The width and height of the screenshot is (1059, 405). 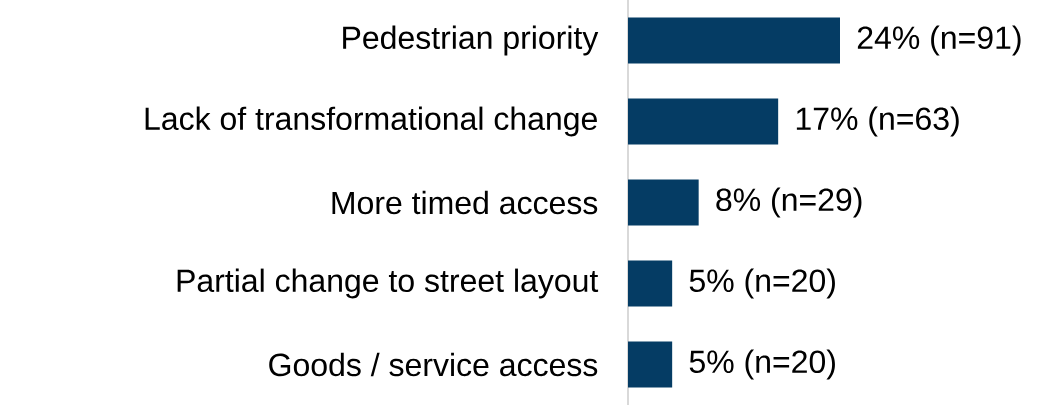 I want to click on data-label: 8% (n=29), so click(x=789, y=202).